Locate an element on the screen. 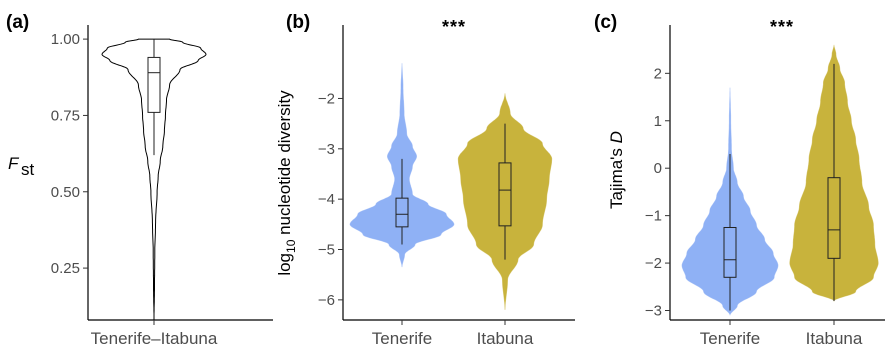  y-tick-label: 0.50 is located at coordinates (65, 192).